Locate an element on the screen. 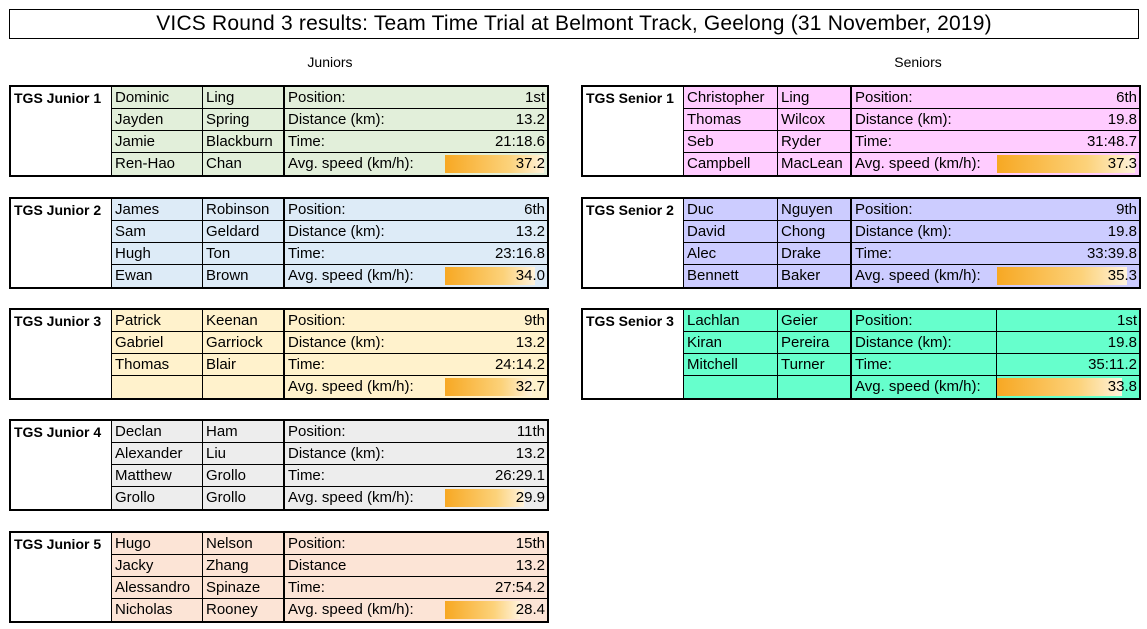  avg-speed-cell: 32.7 is located at coordinates (496, 387).